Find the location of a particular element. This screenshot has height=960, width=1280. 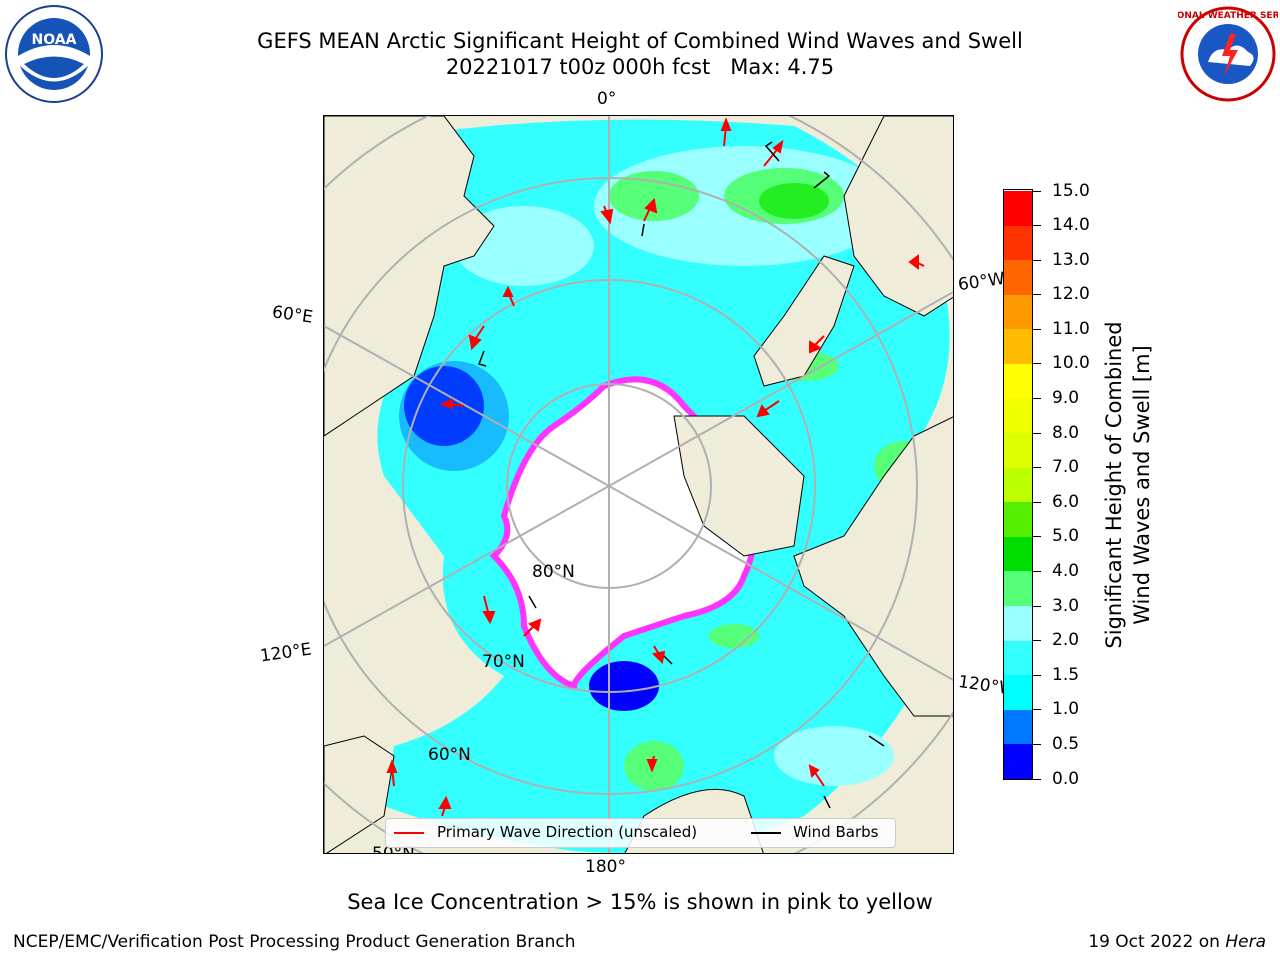

colorbar-label-line1: Significant Height of Combined is located at coordinates (1114, 485).